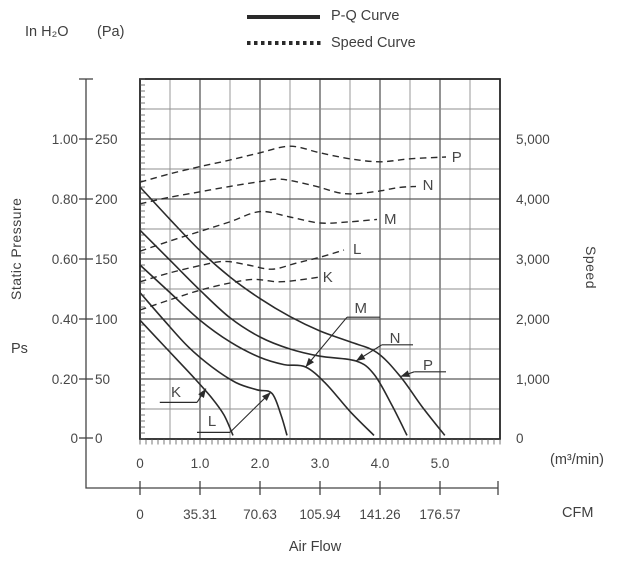  What do you see at coordinates (283, 17) in the screenshot?
I see `legend-swatch-solid-line` at bounding box center [283, 17].